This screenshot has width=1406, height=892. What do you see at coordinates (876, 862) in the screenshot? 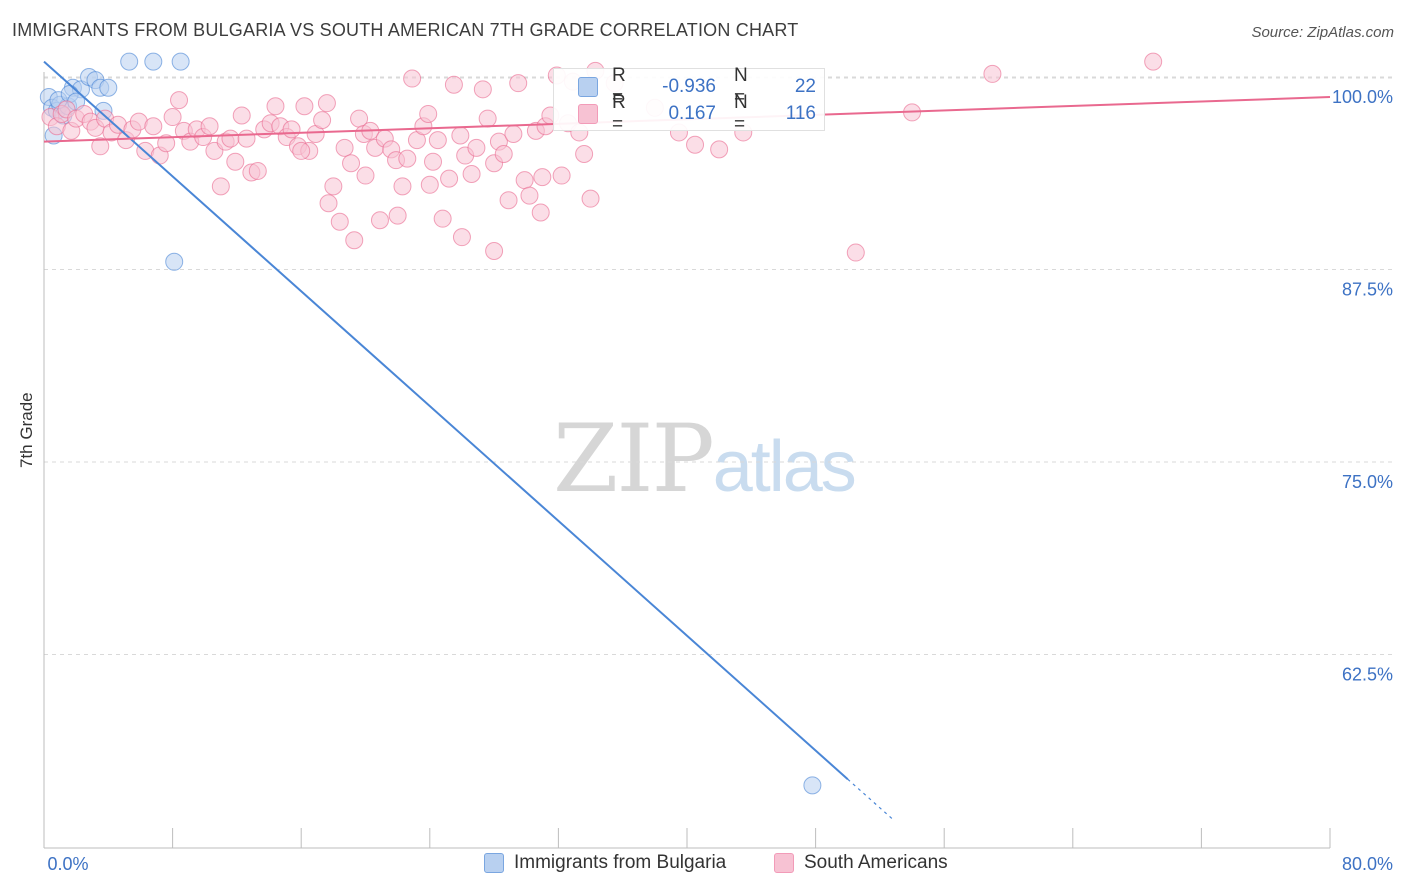
I see `legend-label-south-americans: South Americans` at bounding box center [876, 862].